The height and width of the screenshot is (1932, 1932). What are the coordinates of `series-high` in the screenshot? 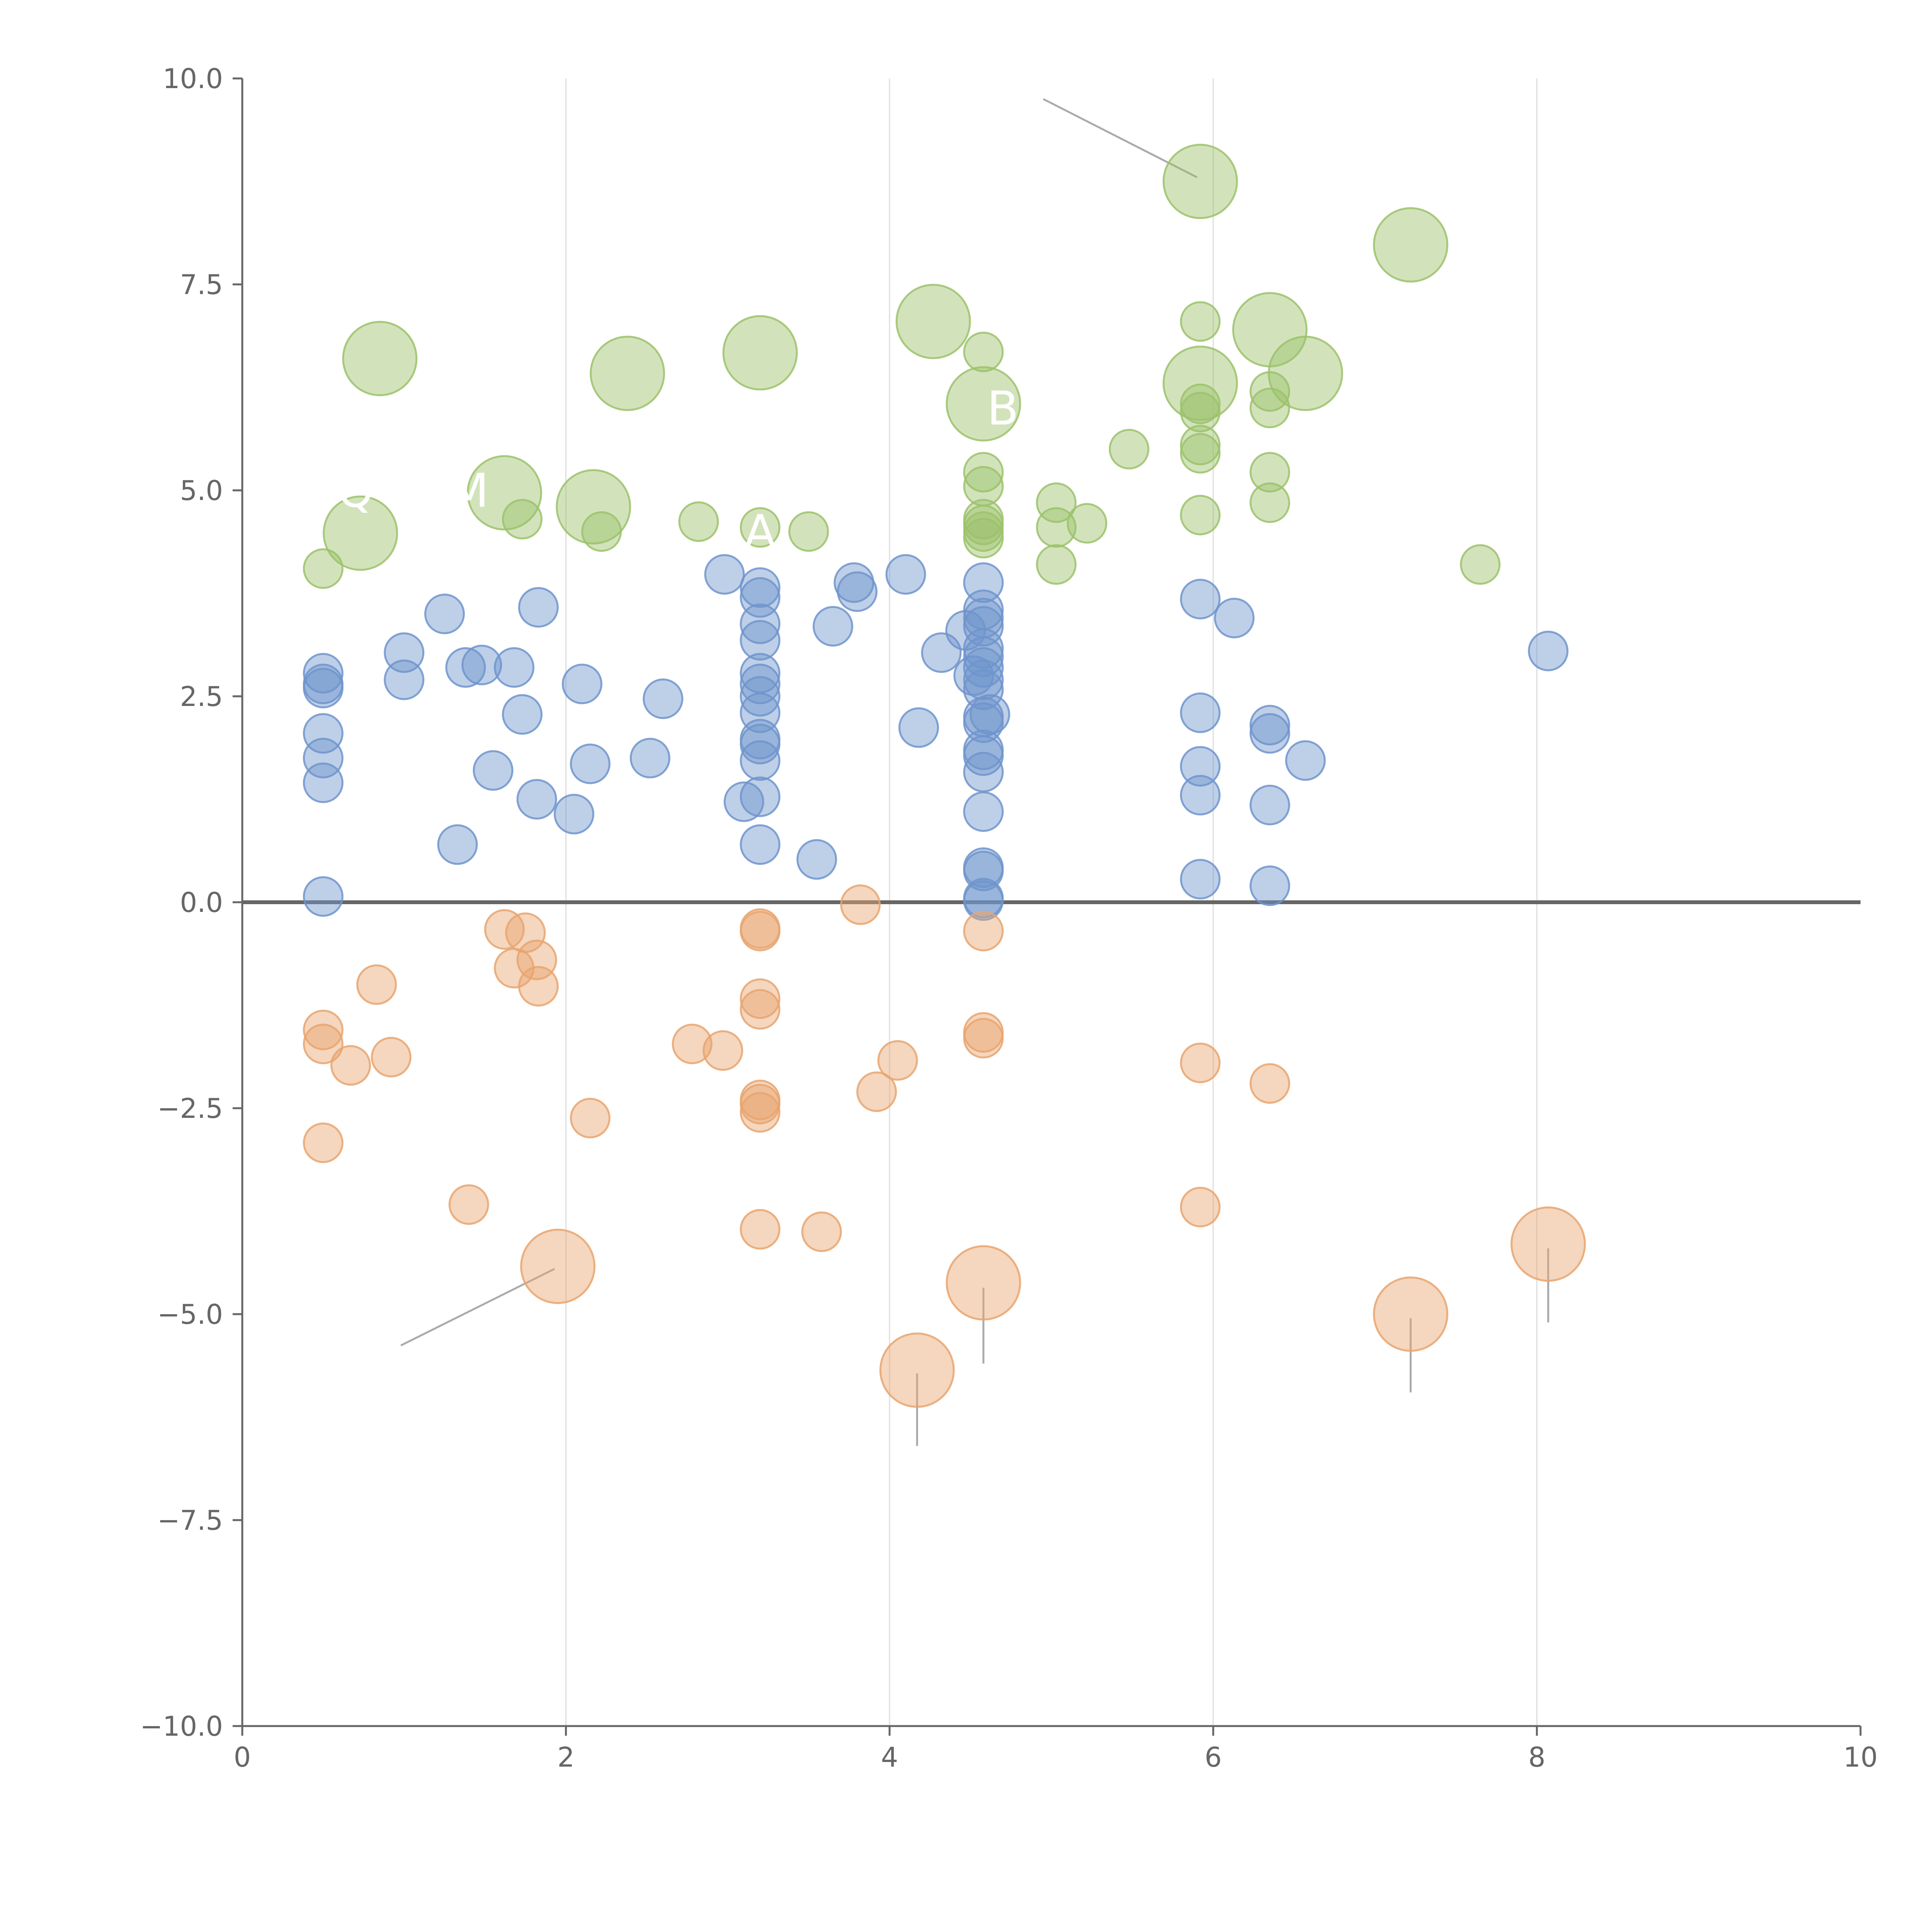 It's located at (902, 367).